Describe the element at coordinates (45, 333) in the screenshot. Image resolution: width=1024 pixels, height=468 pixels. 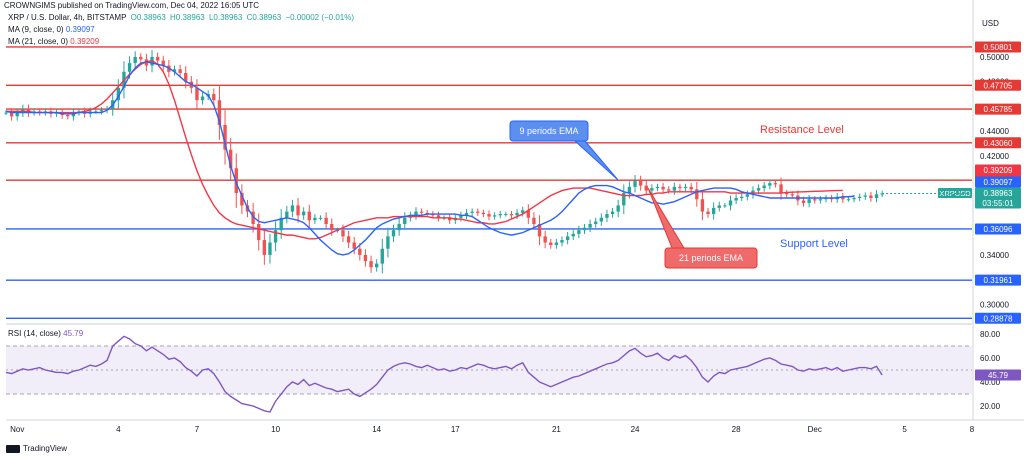
I see `rsi-legend: RSI (14, close) 45.79` at that location.